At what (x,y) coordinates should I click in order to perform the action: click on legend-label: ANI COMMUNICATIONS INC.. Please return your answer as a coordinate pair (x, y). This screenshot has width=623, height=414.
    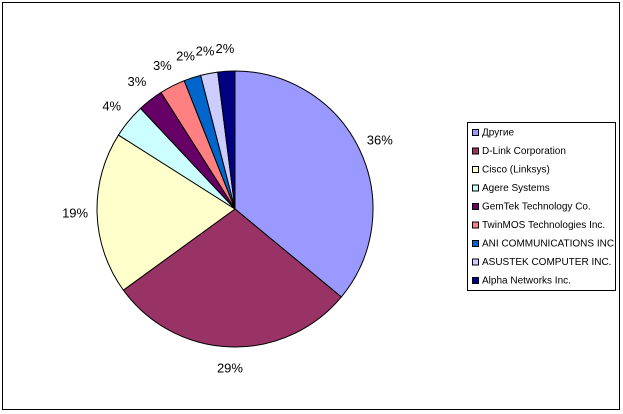
    Looking at the image, I should click on (549, 244).